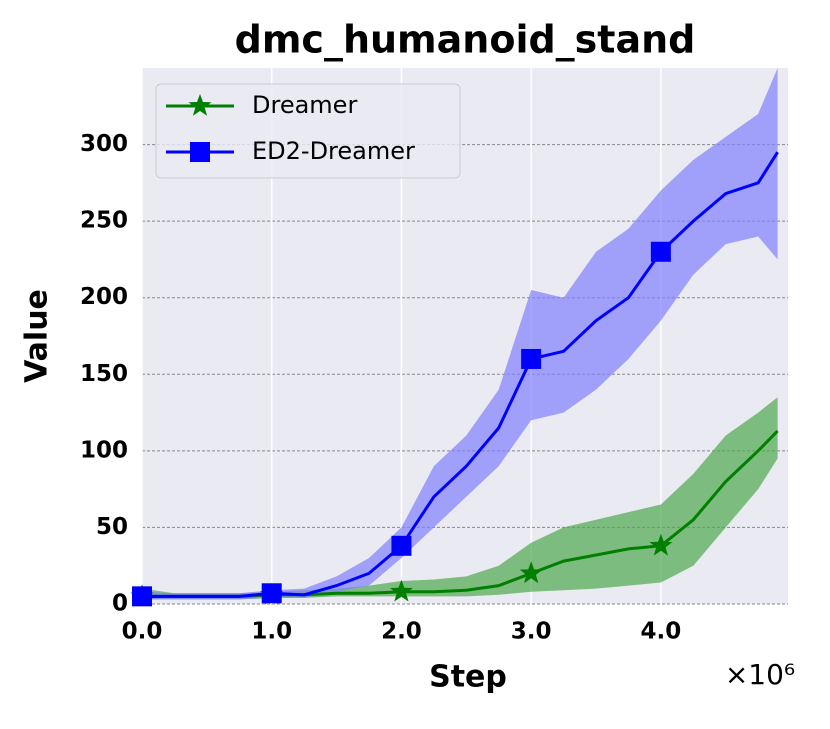  What do you see at coordinates (468, 677) in the screenshot?
I see `x-axis-label: Step` at bounding box center [468, 677].